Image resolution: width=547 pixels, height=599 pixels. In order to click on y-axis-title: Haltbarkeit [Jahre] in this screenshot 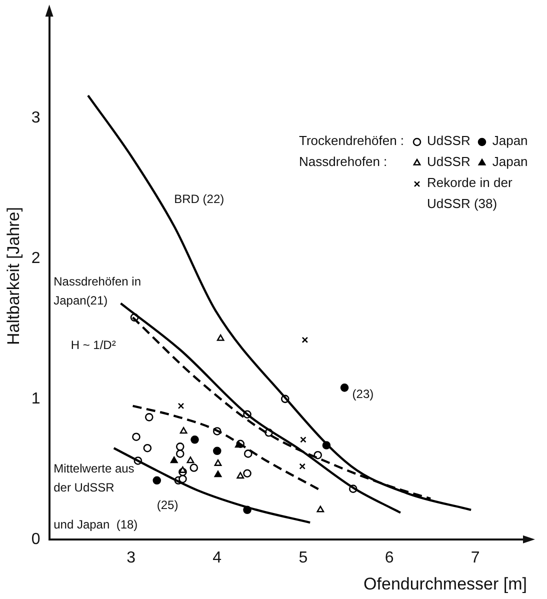, I will do `click(13, 276)`.